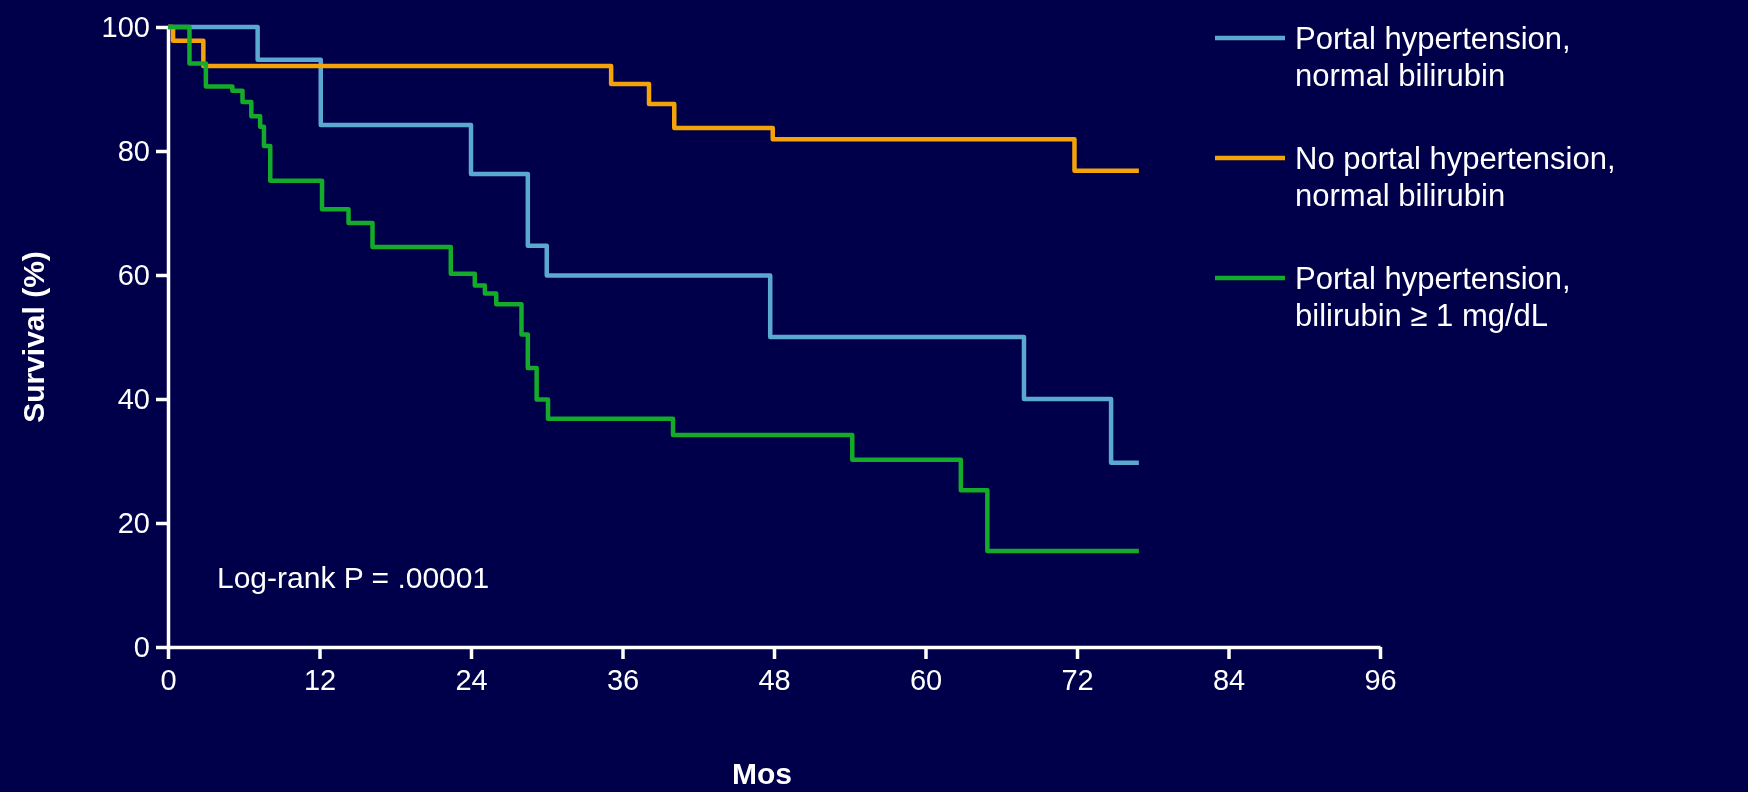  Describe the element at coordinates (774, 679) in the screenshot. I see `x-tick-label: 48` at that location.